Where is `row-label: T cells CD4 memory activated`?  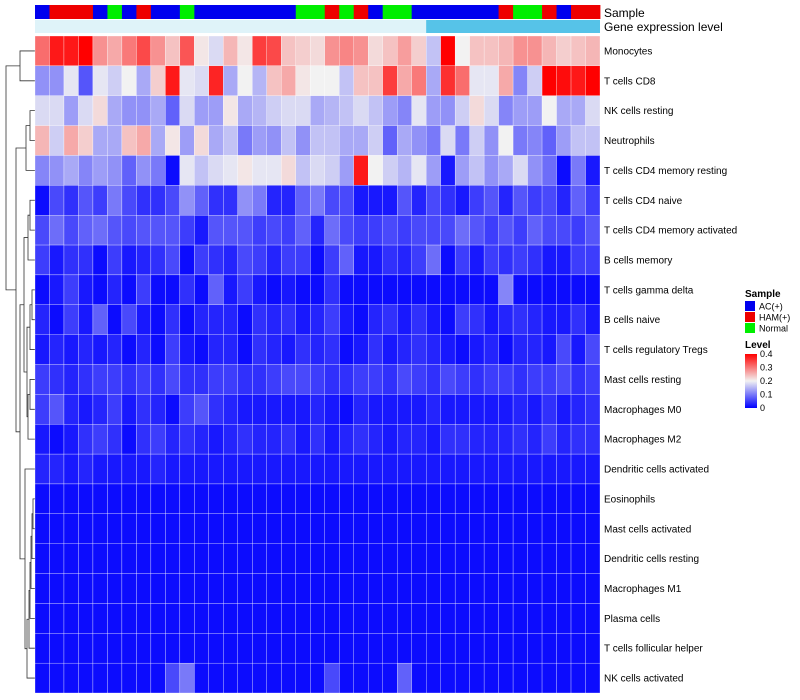
row-label: T cells CD4 memory activated is located at coordinates (670, 231).